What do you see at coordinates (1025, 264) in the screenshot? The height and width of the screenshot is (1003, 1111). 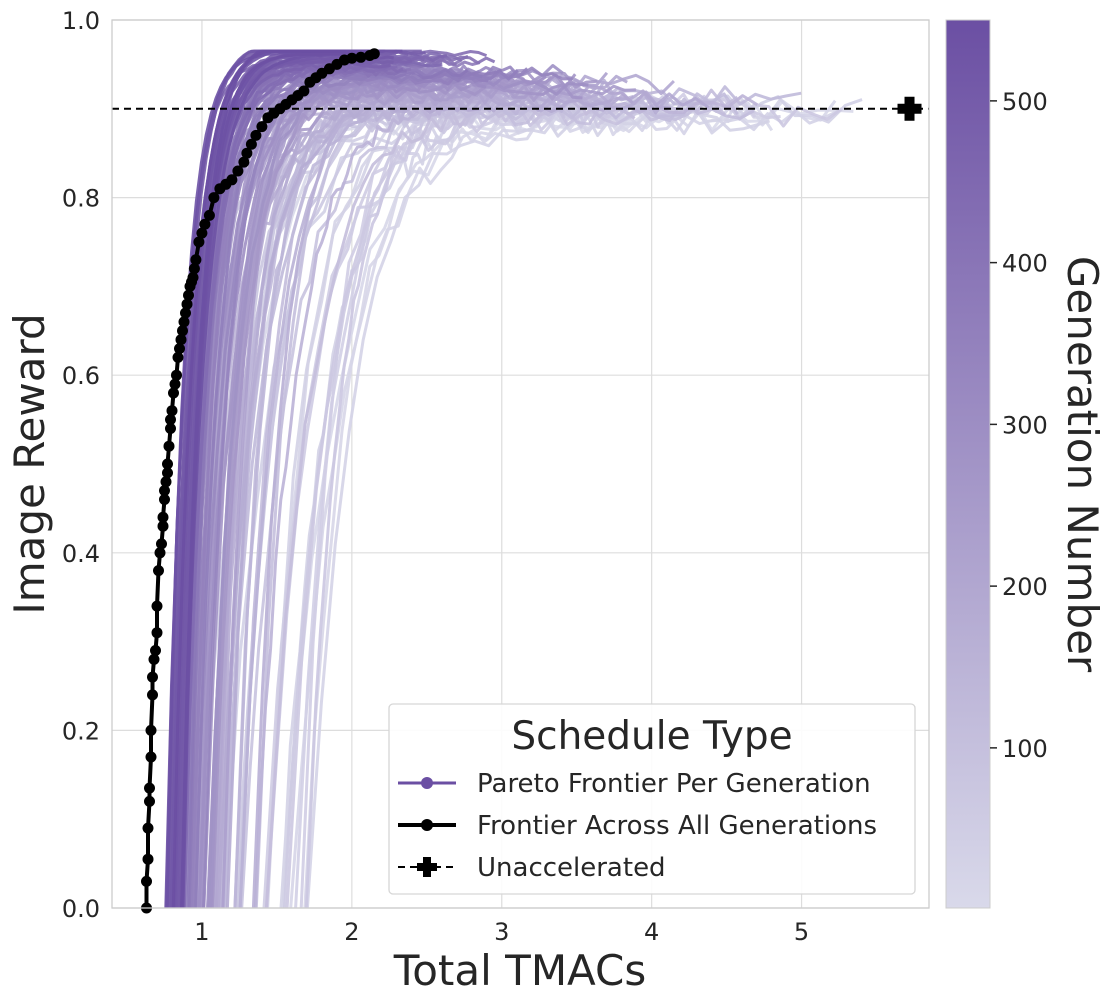 I see `colorbar-tick-label: 400` at bounding box center [1025, 264].